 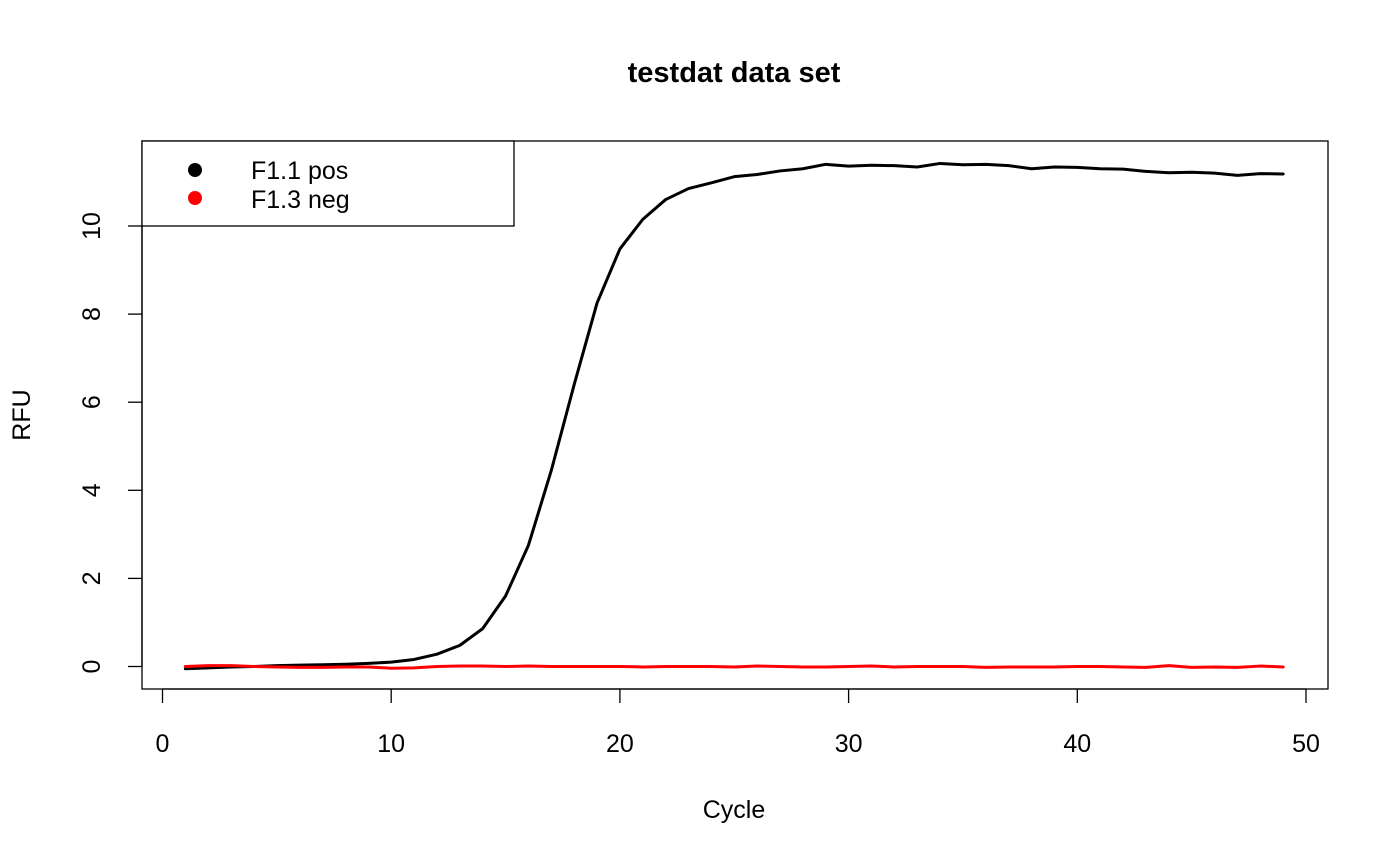 I want to click on x-tick-label: 30, so click(x=849, y=744).